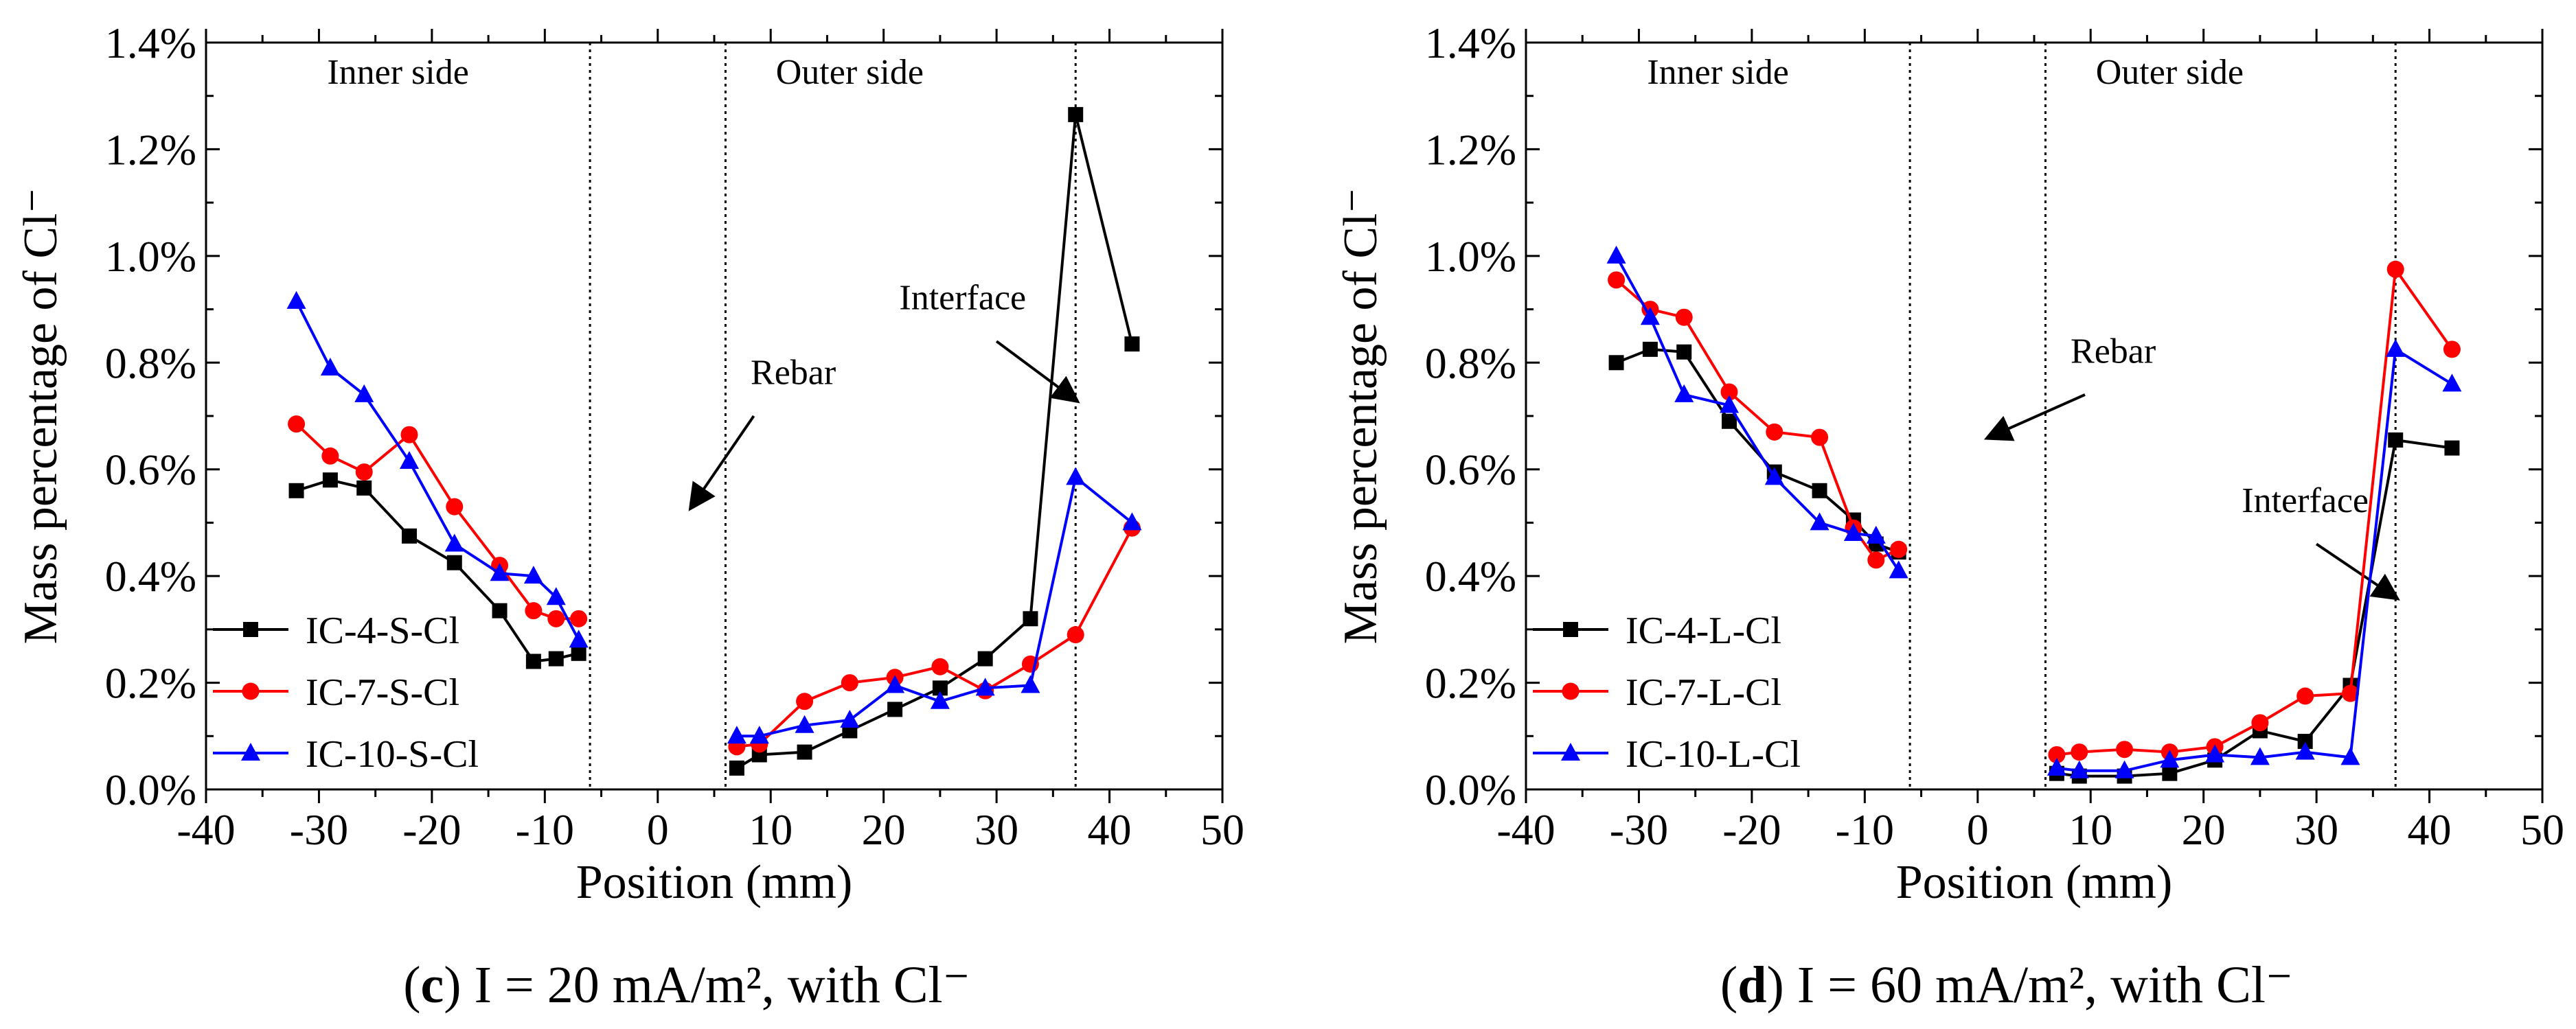  Describe the element at coordinates (2006, 985) in the screenshot. I see `figure-caption: (d) I = 60 mA/m², with Cl⁻` at that location.